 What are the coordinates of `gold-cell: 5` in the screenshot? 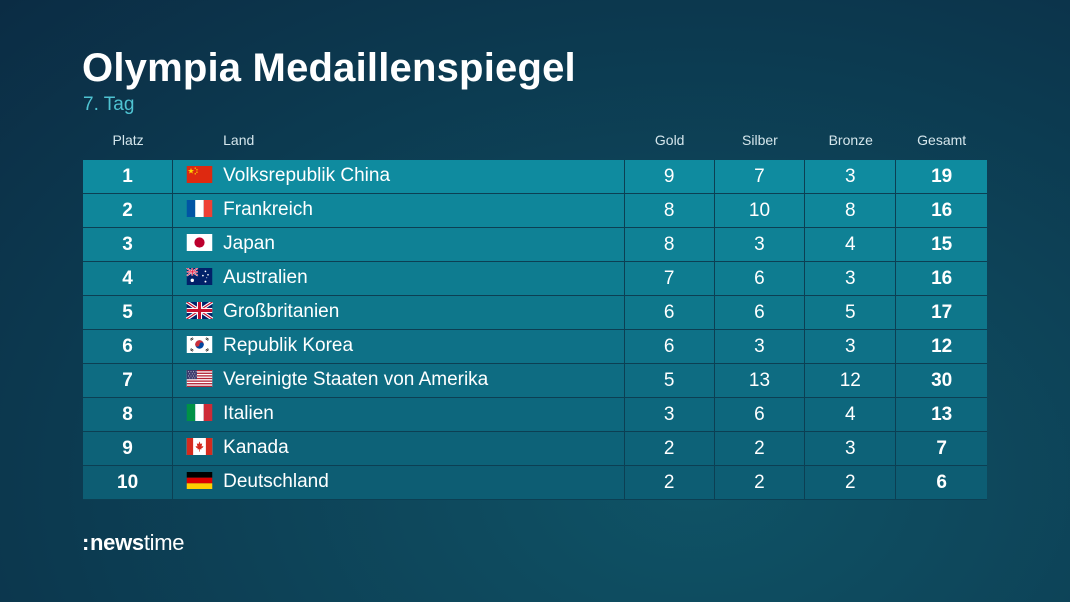 It's located at (669, 381).